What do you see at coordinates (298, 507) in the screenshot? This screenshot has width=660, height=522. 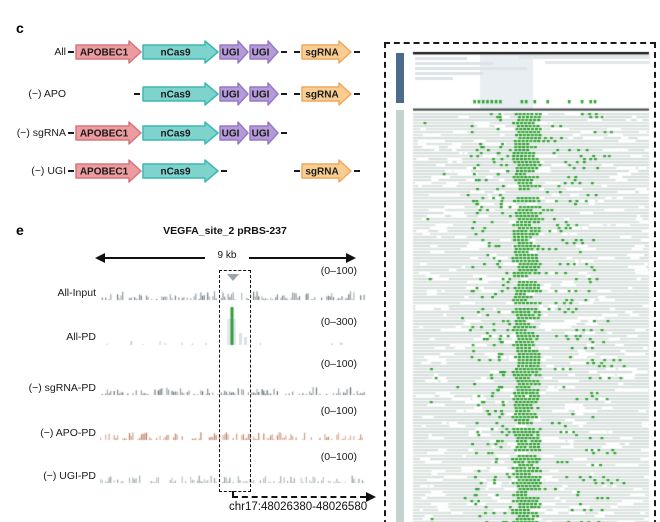 I see `region-coordinates: chr17:48026380-48026580` at bounding box center [298, 507].